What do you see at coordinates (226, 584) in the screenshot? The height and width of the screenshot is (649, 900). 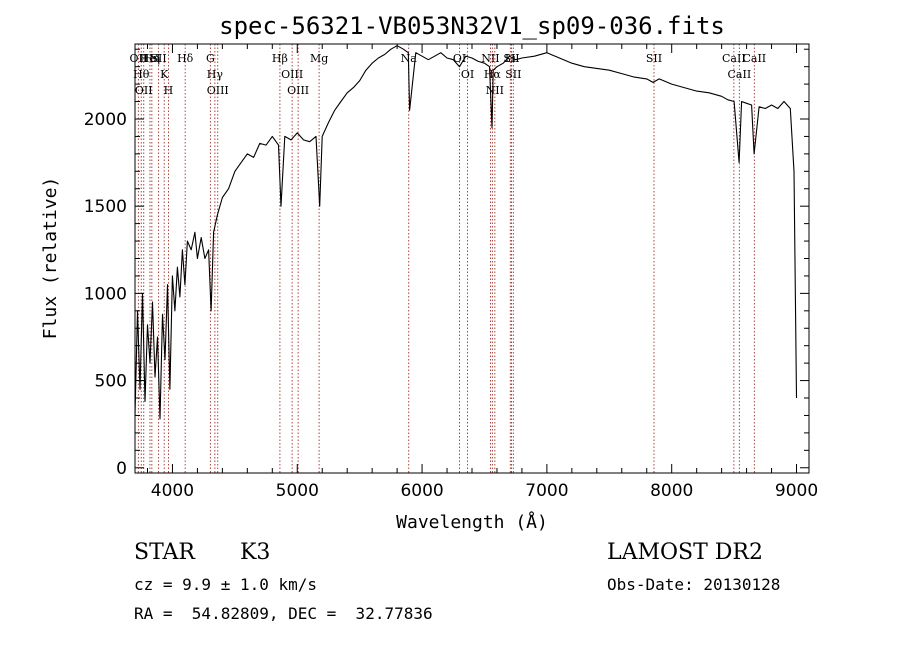 I see `redshift-line: cz = 9.9 ± 1.0 km/s` at bounding box center [226, 584].